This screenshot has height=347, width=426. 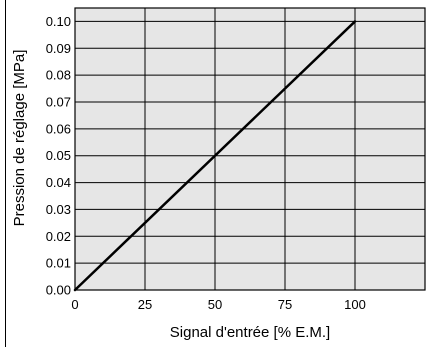 What do you see at coordinates (74, 304) in the screenshot?
I see `x-tick-label: 0` at bounding box center [74, 304].